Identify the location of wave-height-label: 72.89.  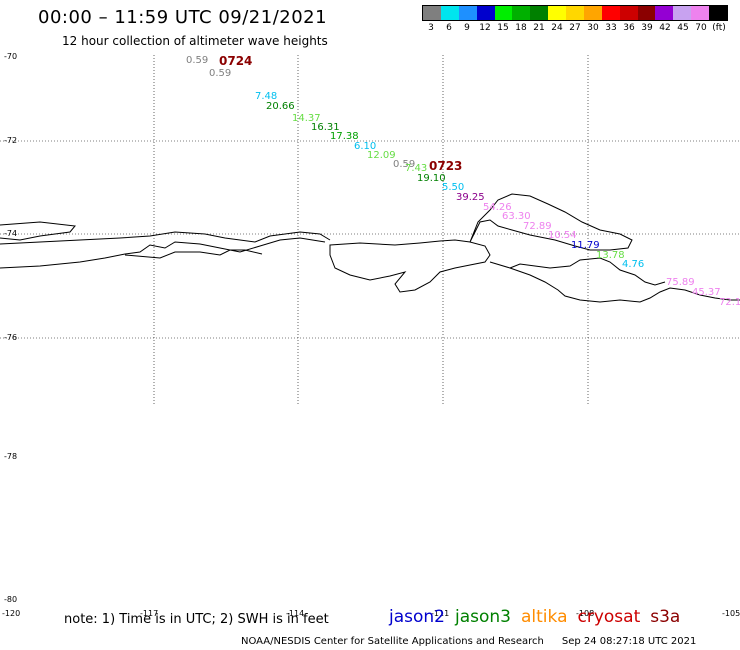
(537, 226).